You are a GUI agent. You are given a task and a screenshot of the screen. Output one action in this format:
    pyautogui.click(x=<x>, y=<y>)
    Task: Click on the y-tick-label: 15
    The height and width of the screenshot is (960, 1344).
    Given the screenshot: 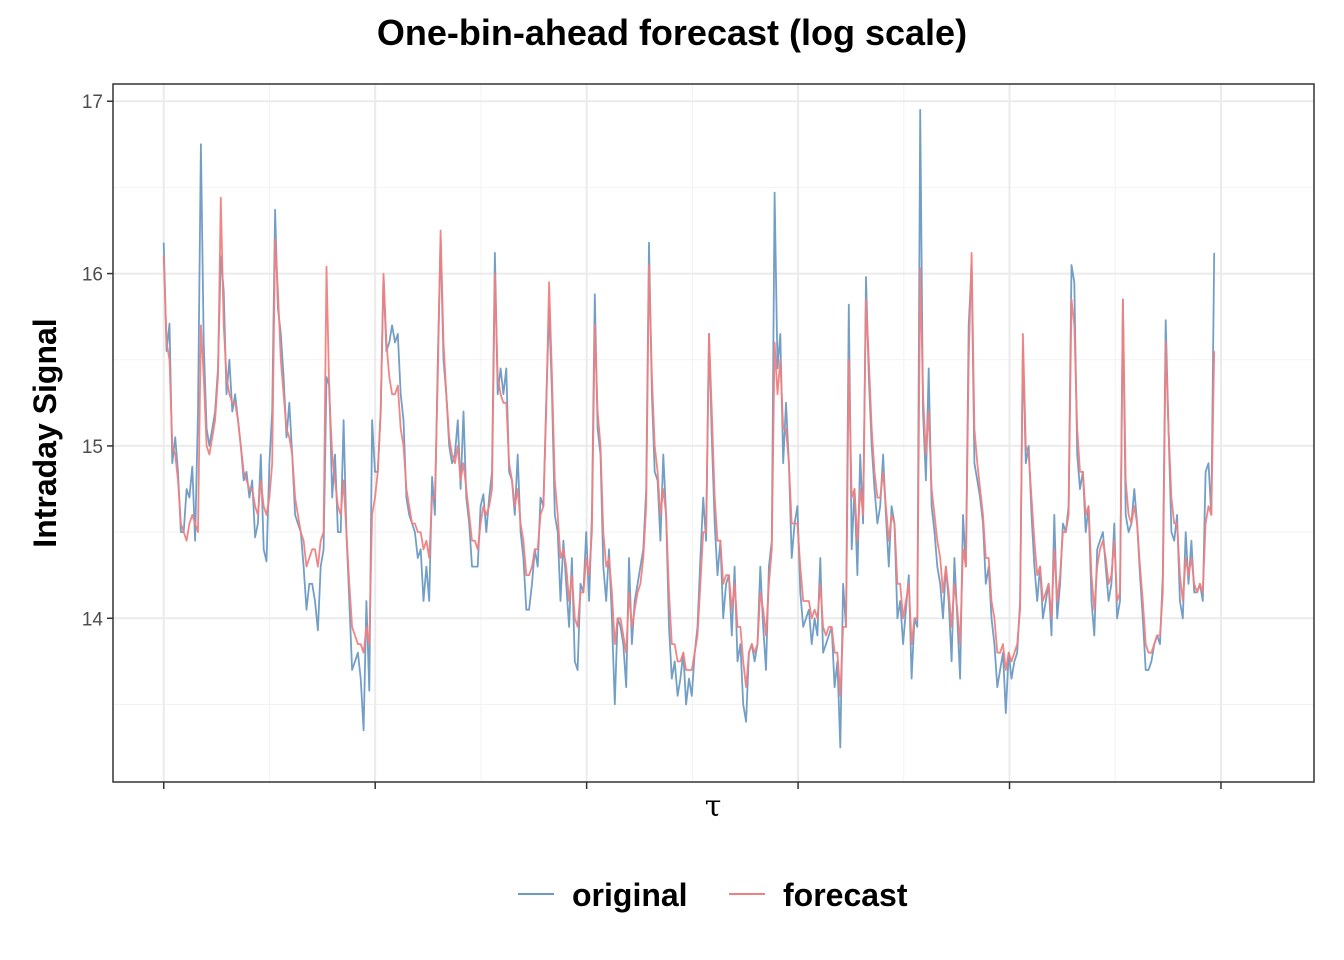 What is the action you would take?
    pyautogui.click(x=92, y=447)
    